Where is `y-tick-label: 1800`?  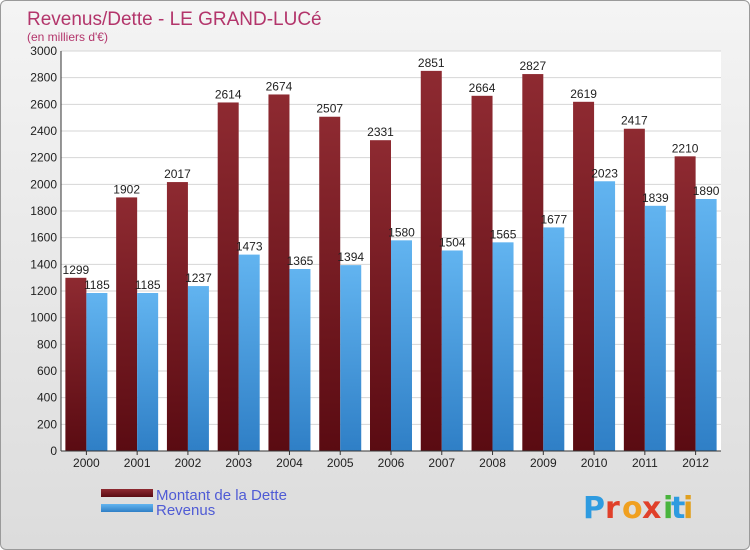 y-tick-label: 1800 is located at coordinates (43, 211).